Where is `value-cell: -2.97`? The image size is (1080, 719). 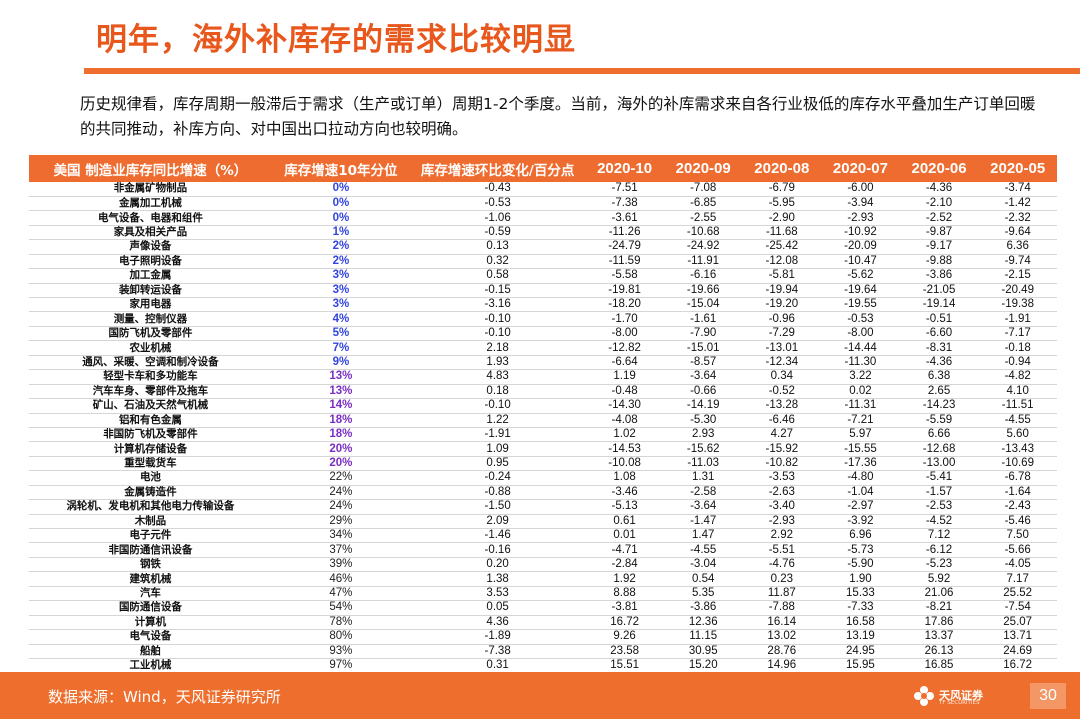 value-cell: -2.97 is located at coordinates (860, 507).